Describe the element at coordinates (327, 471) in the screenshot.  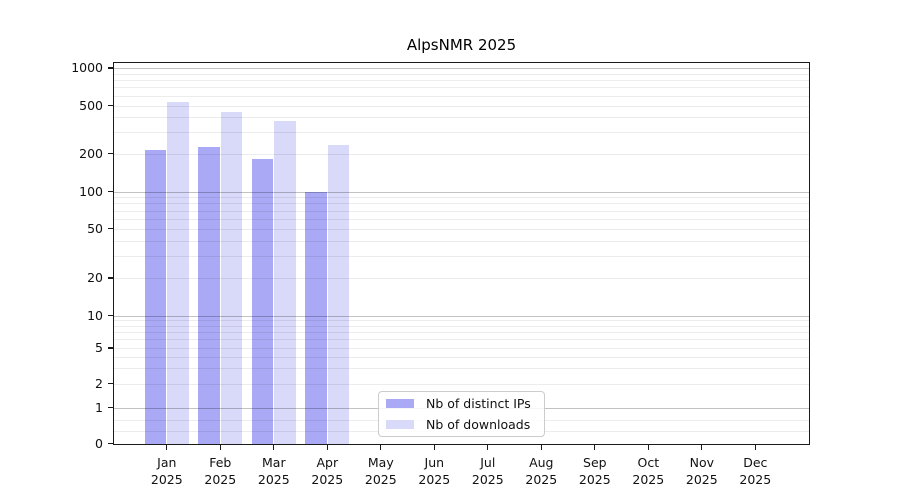
I see `x-tick-label-3: Apr 2025` at that location.